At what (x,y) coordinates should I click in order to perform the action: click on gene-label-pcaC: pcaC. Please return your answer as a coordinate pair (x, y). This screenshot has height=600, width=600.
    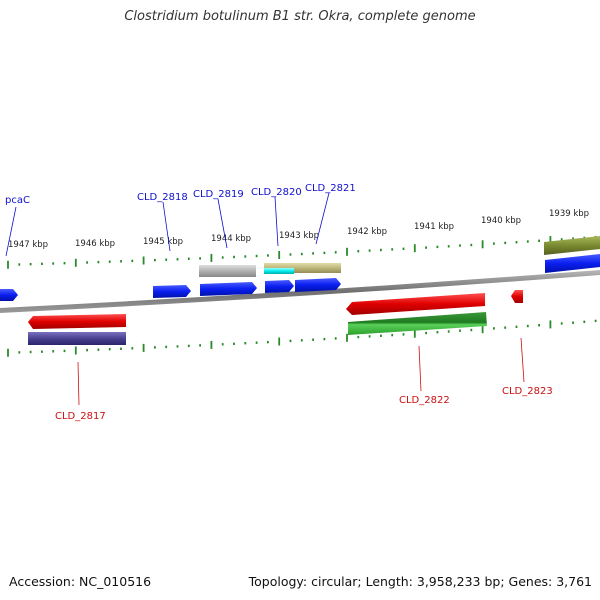
    Looking at the image, I should click on (17, 200).